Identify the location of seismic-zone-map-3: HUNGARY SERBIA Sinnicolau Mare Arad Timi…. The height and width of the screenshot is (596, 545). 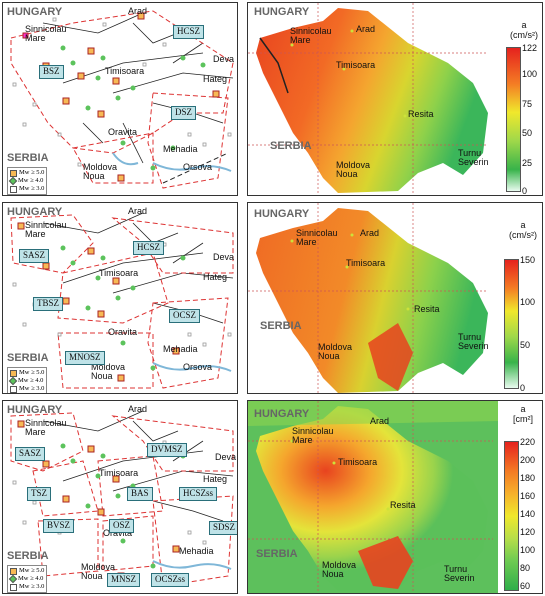
(120, 497).